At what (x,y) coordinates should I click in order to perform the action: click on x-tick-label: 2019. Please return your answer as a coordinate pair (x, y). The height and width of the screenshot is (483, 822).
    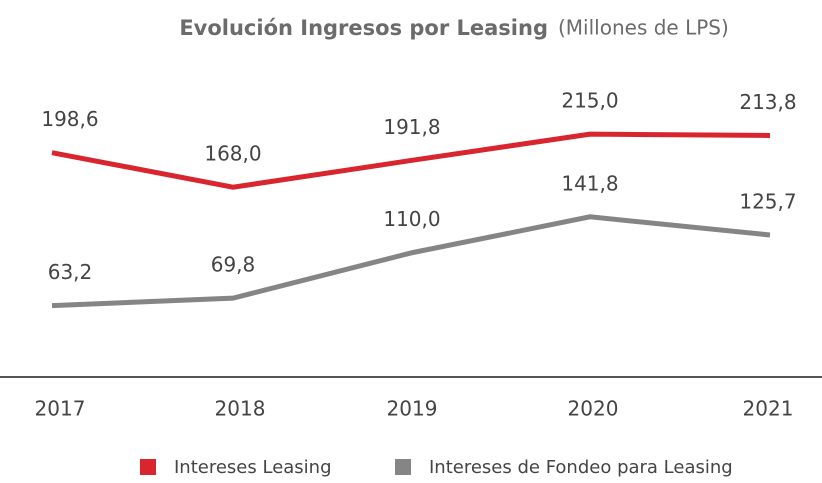
    Looking at the image, I should click on (412, 409).